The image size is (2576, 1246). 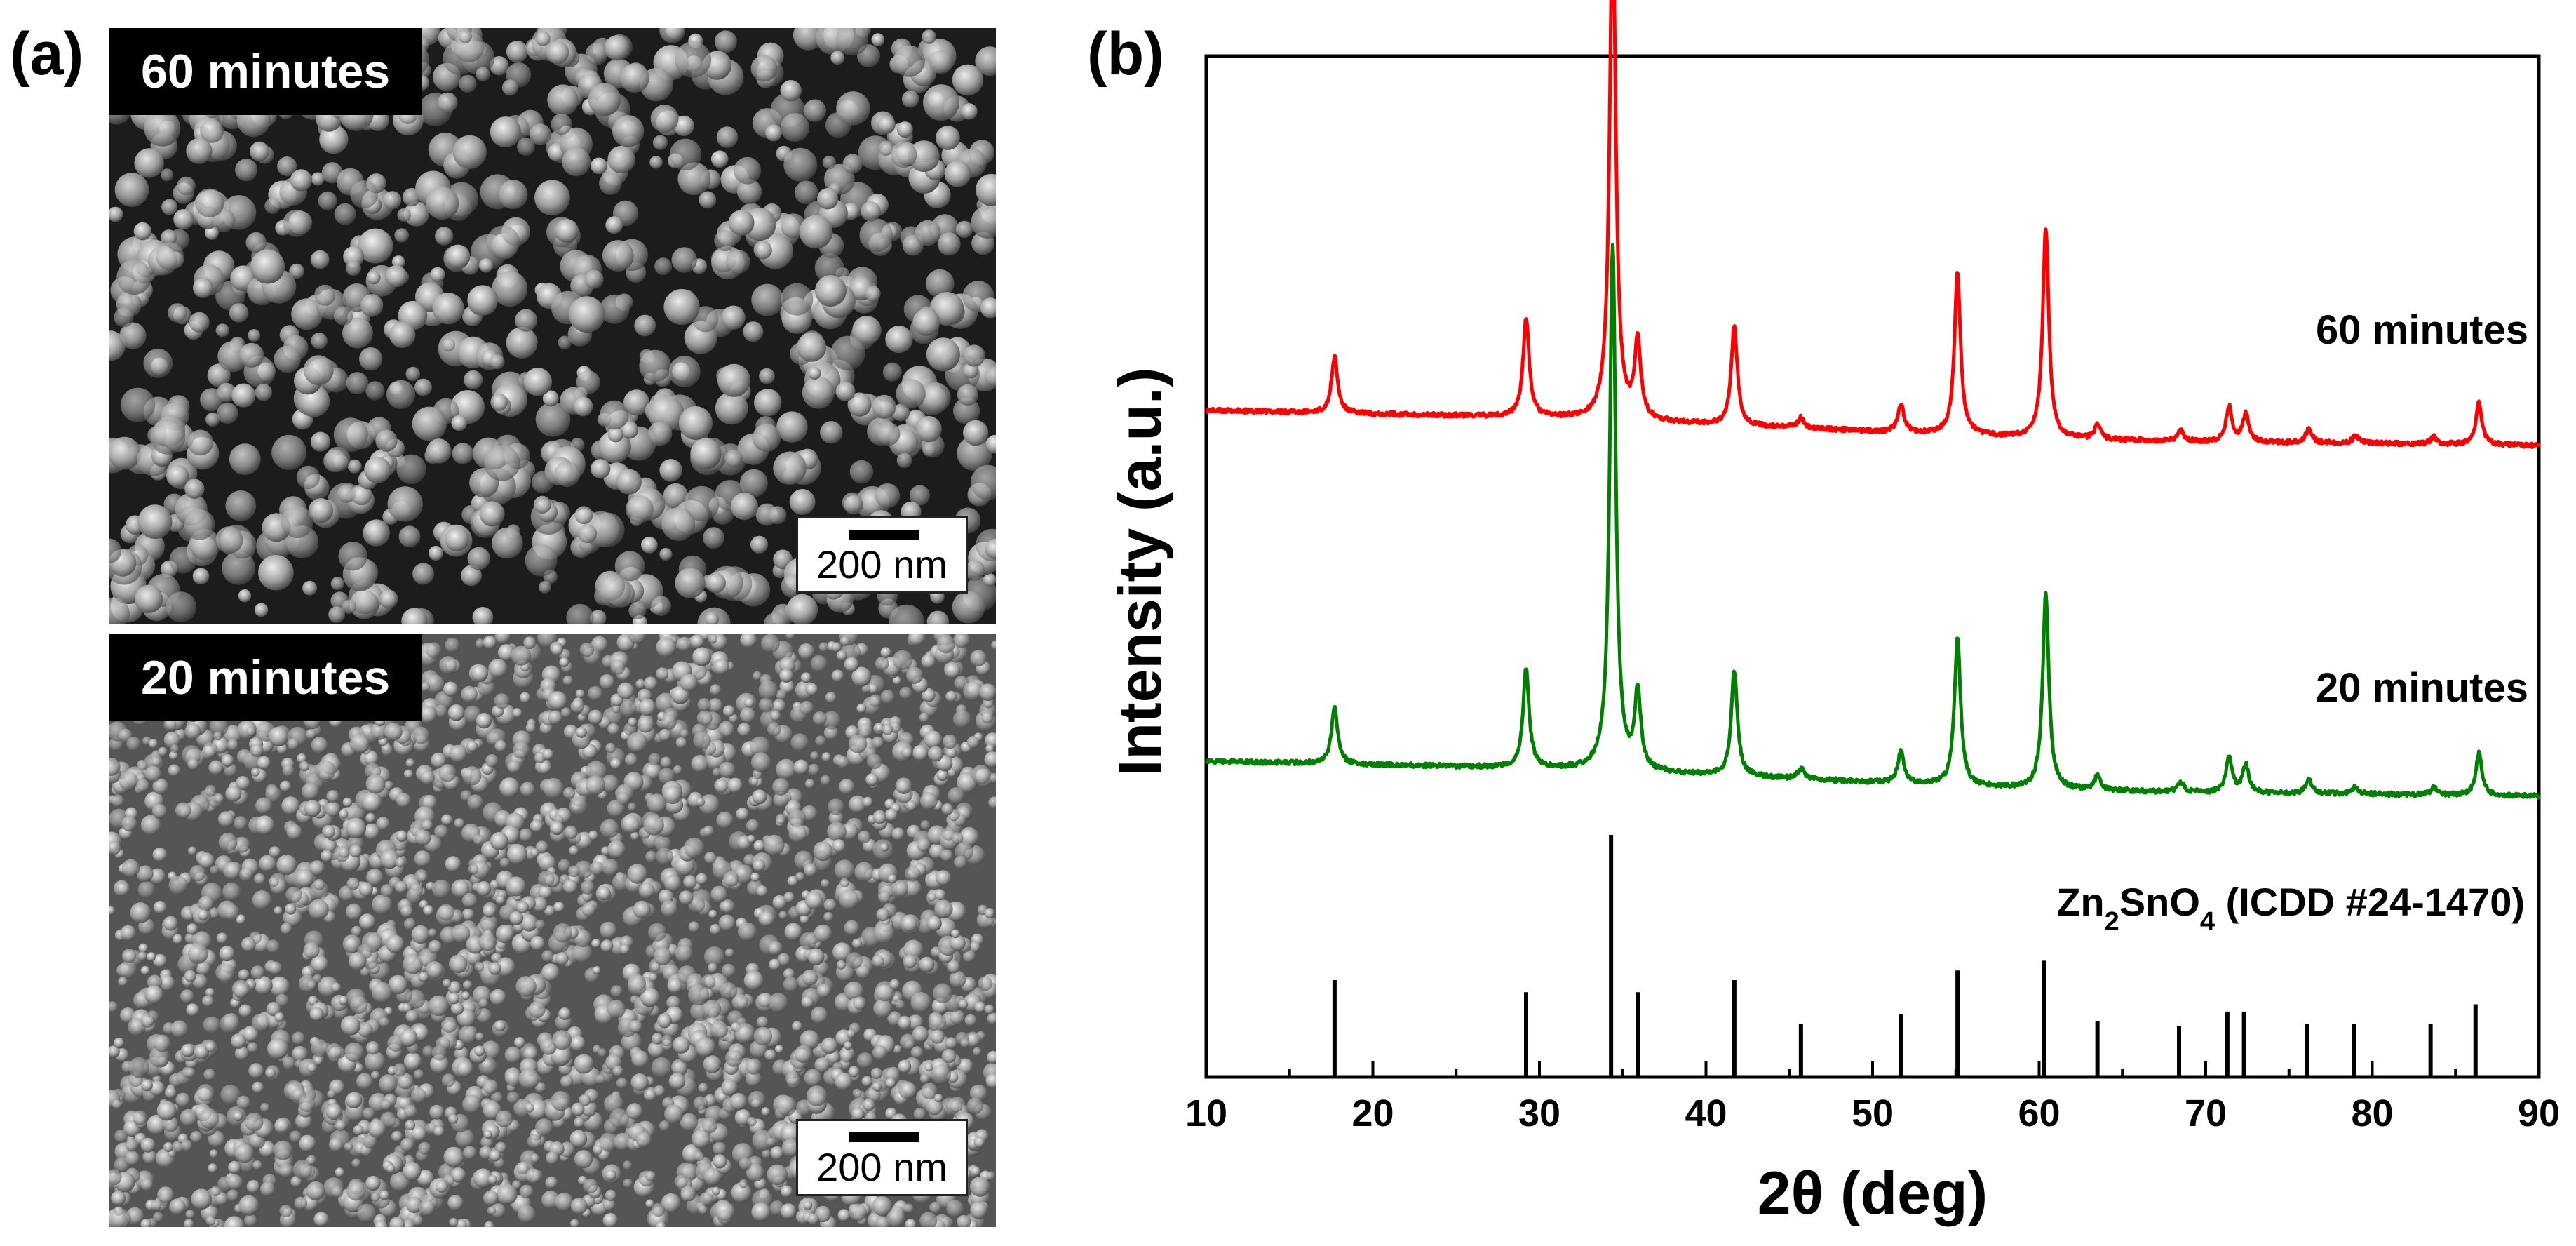 I want to click on reference-label-part-3: 4, so click(x=2207, y=922).